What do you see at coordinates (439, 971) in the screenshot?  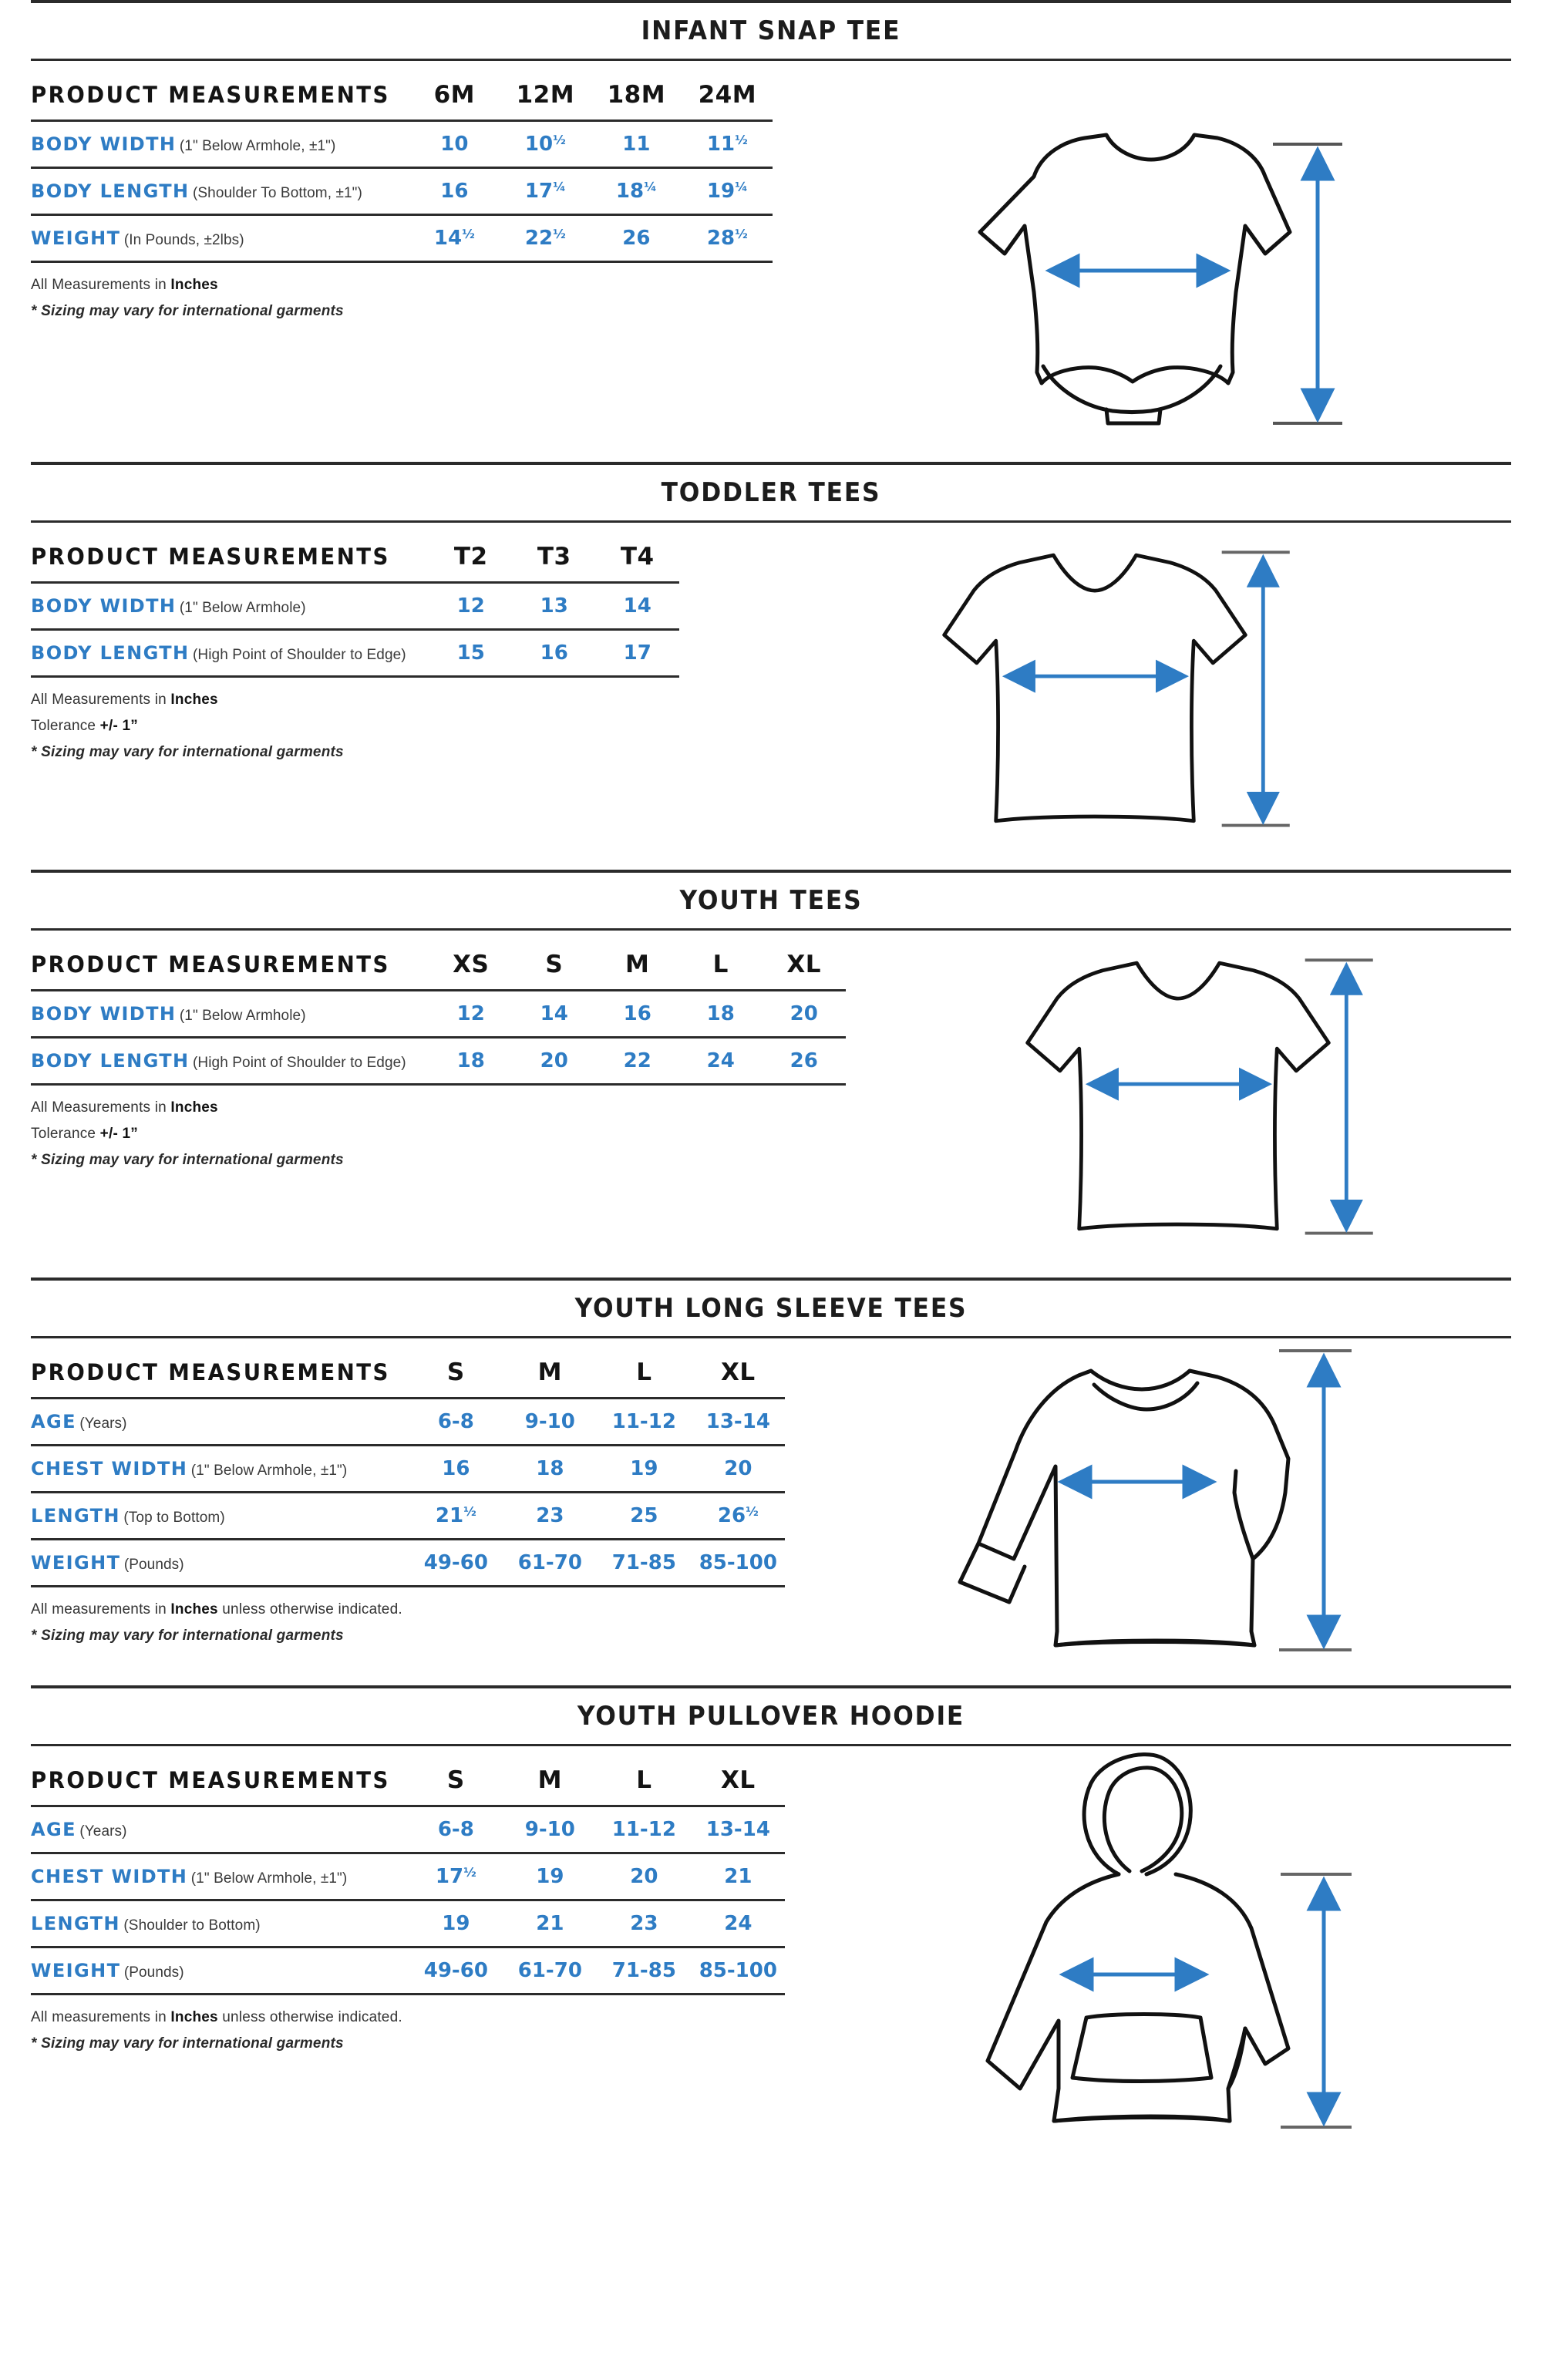 I see `table-head: PRODUCT MEASUREMENTS XS S M L XL` at bounding box center [439, 971].